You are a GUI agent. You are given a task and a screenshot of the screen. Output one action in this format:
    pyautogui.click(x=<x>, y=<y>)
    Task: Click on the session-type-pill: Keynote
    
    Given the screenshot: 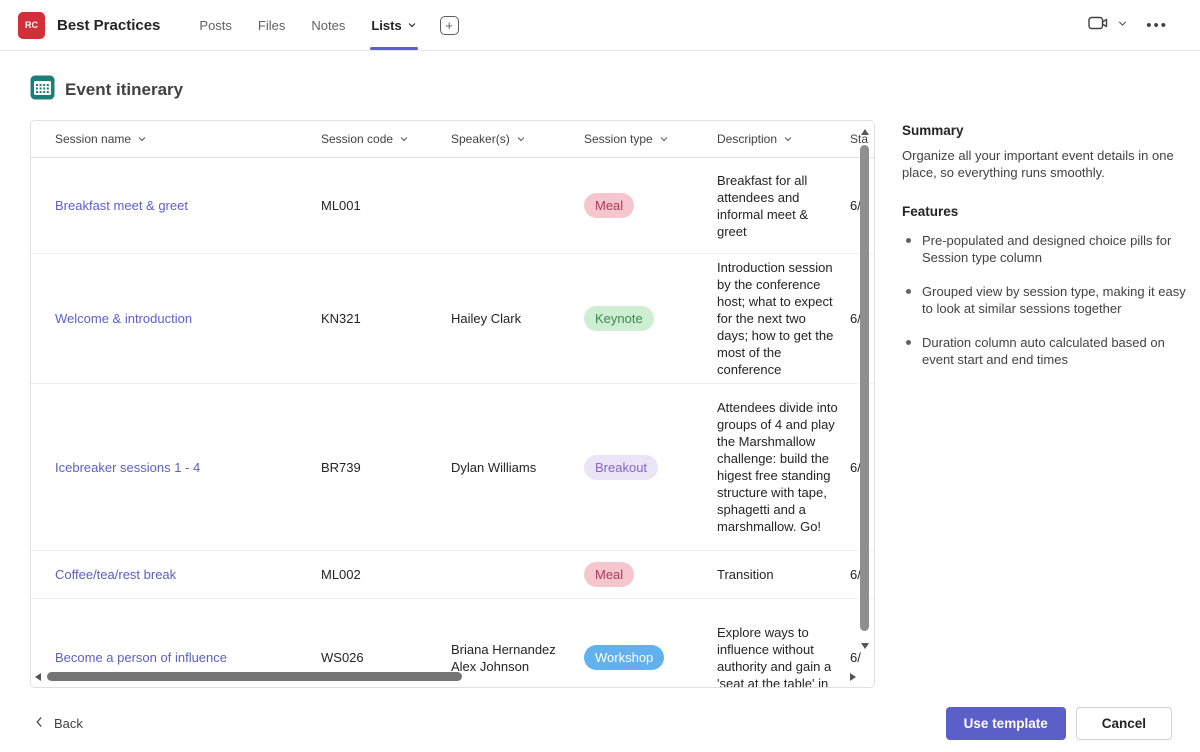 What is the action you would take?
    pyautogui.click(x=619, y=318)
    